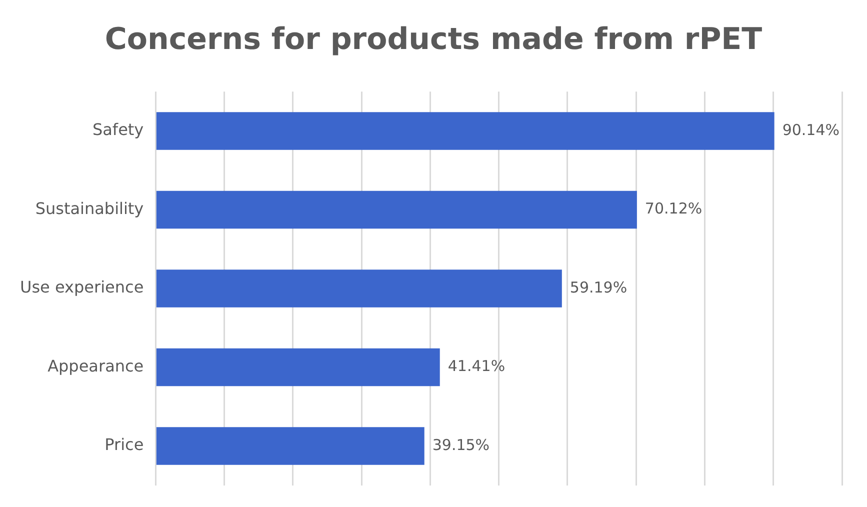 The width and height of the screenshot is (867, 507). What do you see at coordinates (477, 366) in the screenshot?
I see `data-label: 41.41%` at bounding box center [477, 366].